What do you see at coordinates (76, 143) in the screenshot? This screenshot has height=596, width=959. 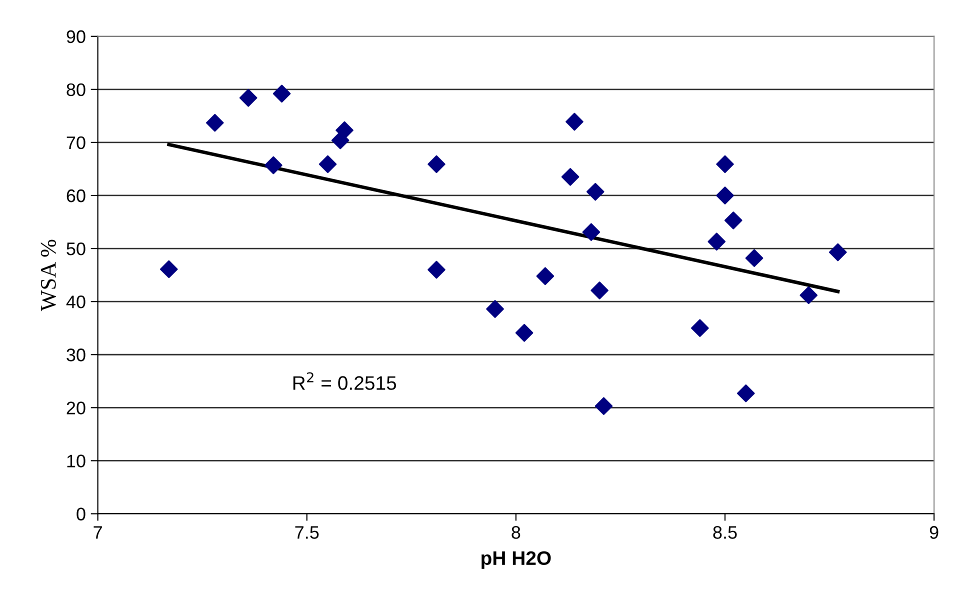 I see `y-tick-label: 70` at bounding box center [76, 143].